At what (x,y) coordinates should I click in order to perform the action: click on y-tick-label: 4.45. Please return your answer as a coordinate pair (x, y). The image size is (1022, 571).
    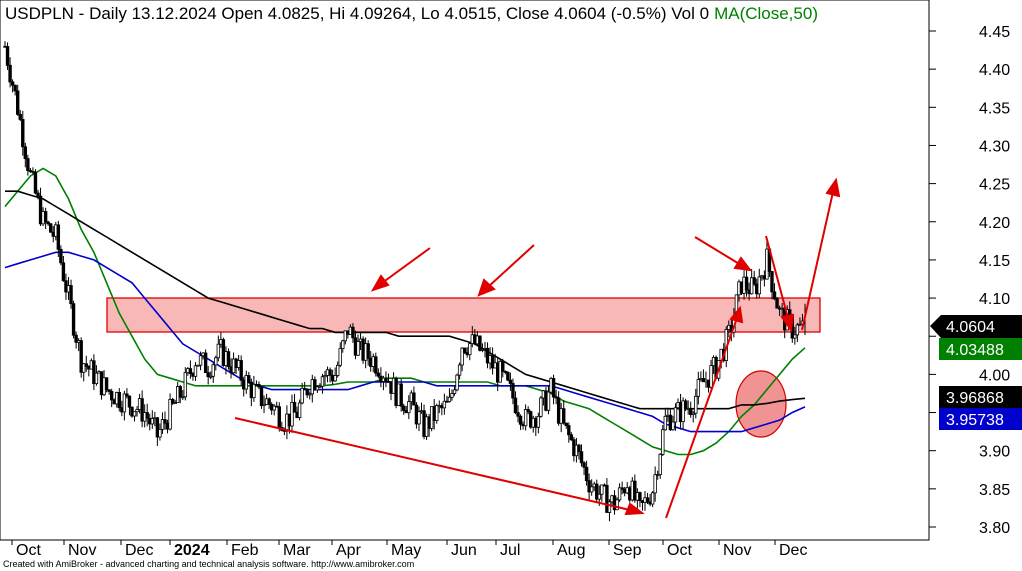
    Looking at the image, I should click on (994, 32).